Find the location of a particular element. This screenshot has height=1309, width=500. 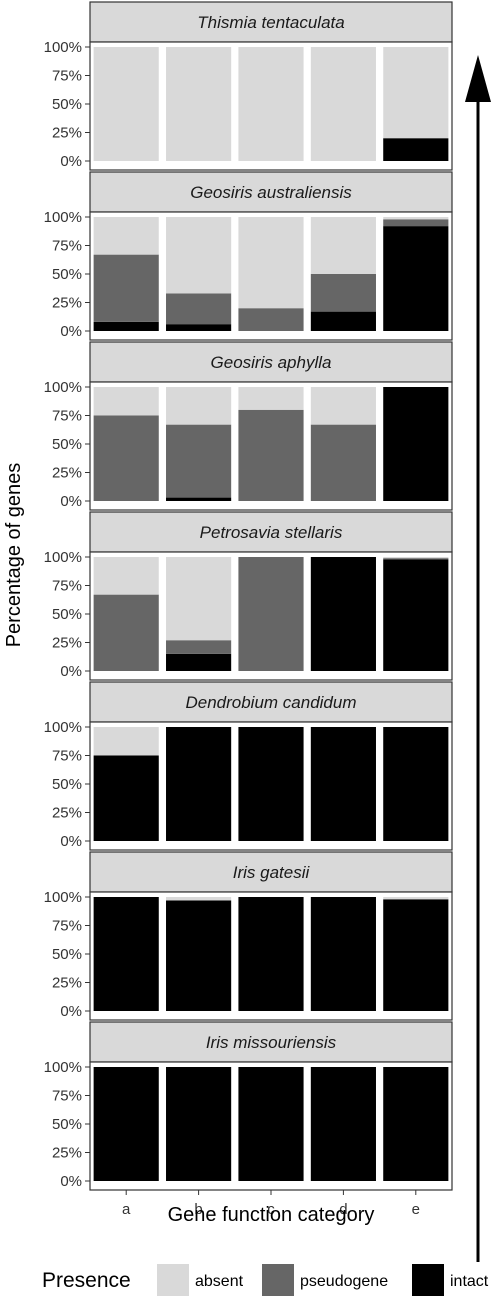

legend-key-intact is located at coordinates (428, 1280).